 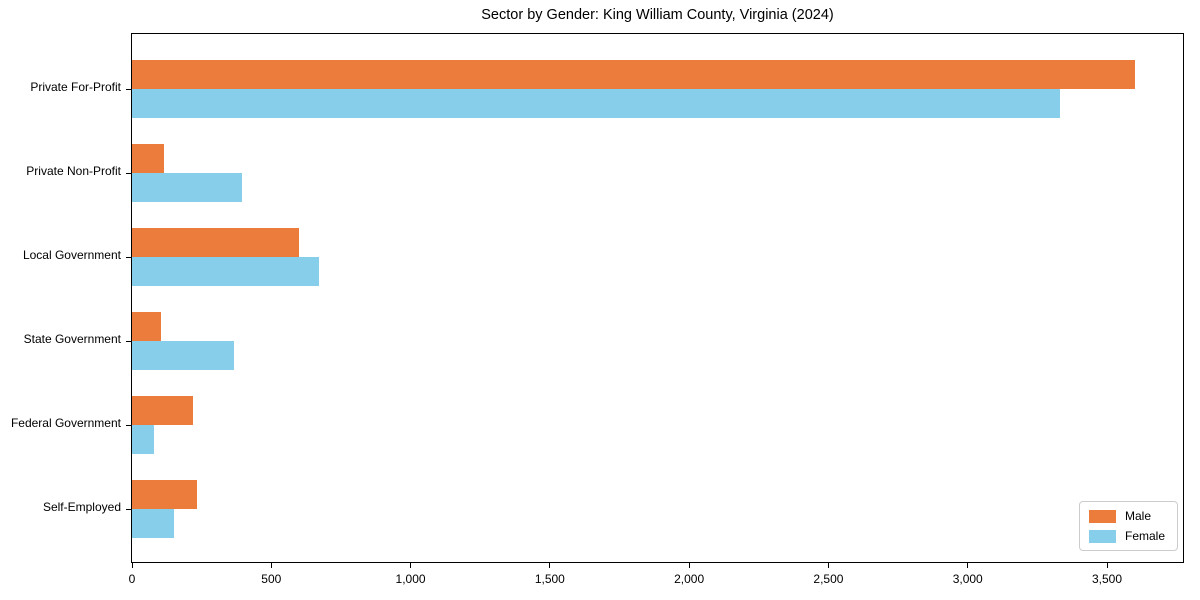 I want to click on legend-item-male: Male, so click(x=1126, y=516).